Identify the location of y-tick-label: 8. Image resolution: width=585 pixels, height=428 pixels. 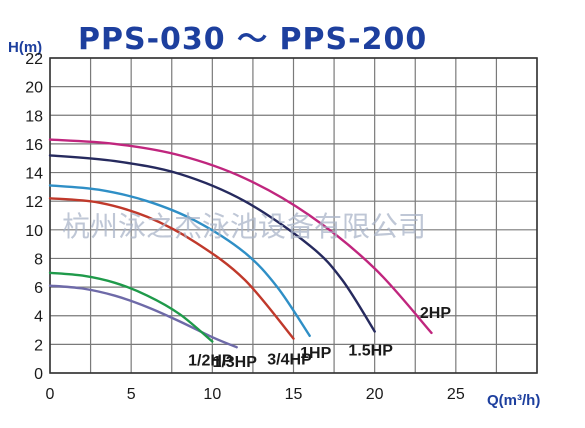
(38, 259).